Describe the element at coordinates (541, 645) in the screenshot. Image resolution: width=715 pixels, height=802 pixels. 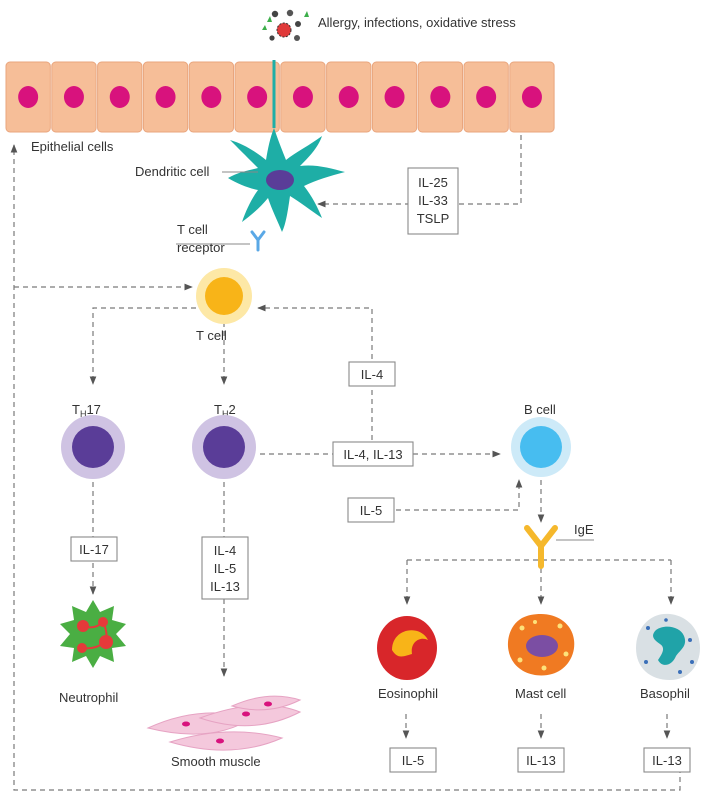
I see `mast-cell` at that location.